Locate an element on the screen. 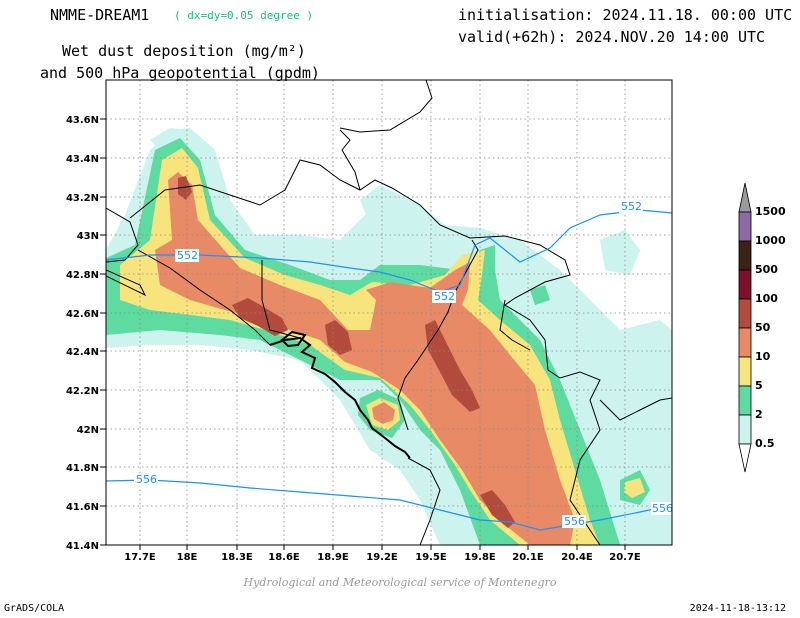  lon-label: 19.8E is located at coordinates (480, 557).